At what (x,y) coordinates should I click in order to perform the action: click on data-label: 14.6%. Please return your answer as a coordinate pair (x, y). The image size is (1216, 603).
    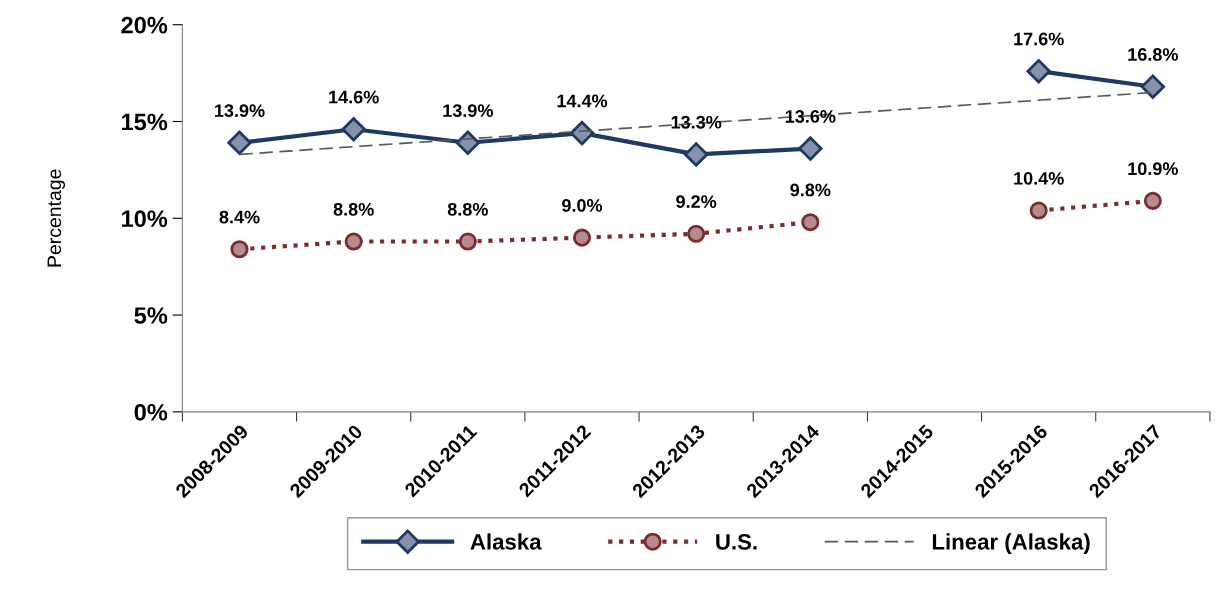
    Looking at the image, I should click on (354, 97).